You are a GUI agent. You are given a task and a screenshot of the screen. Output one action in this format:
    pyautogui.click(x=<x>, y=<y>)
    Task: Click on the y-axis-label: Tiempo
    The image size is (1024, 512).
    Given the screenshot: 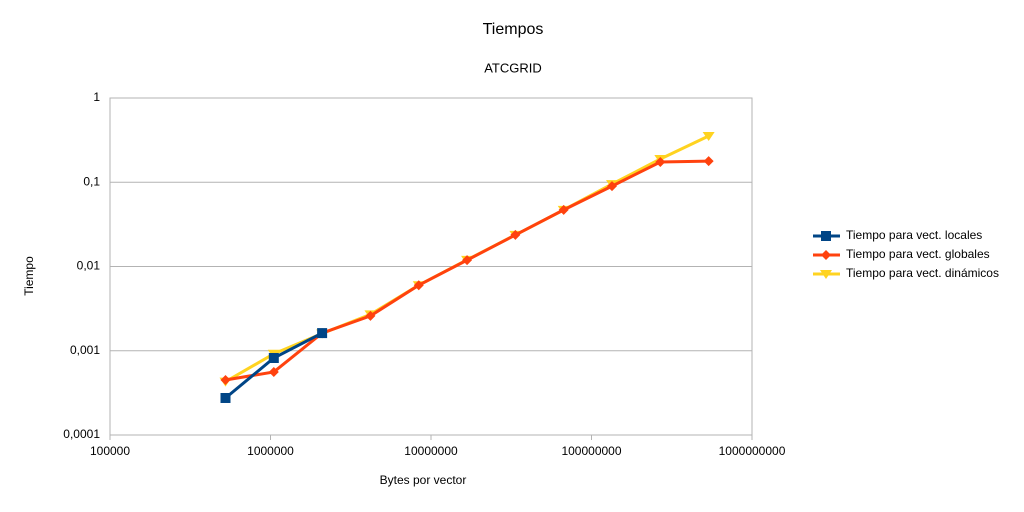 What is the action you would take?
    pyautogui.click(x=29, y=276)
    